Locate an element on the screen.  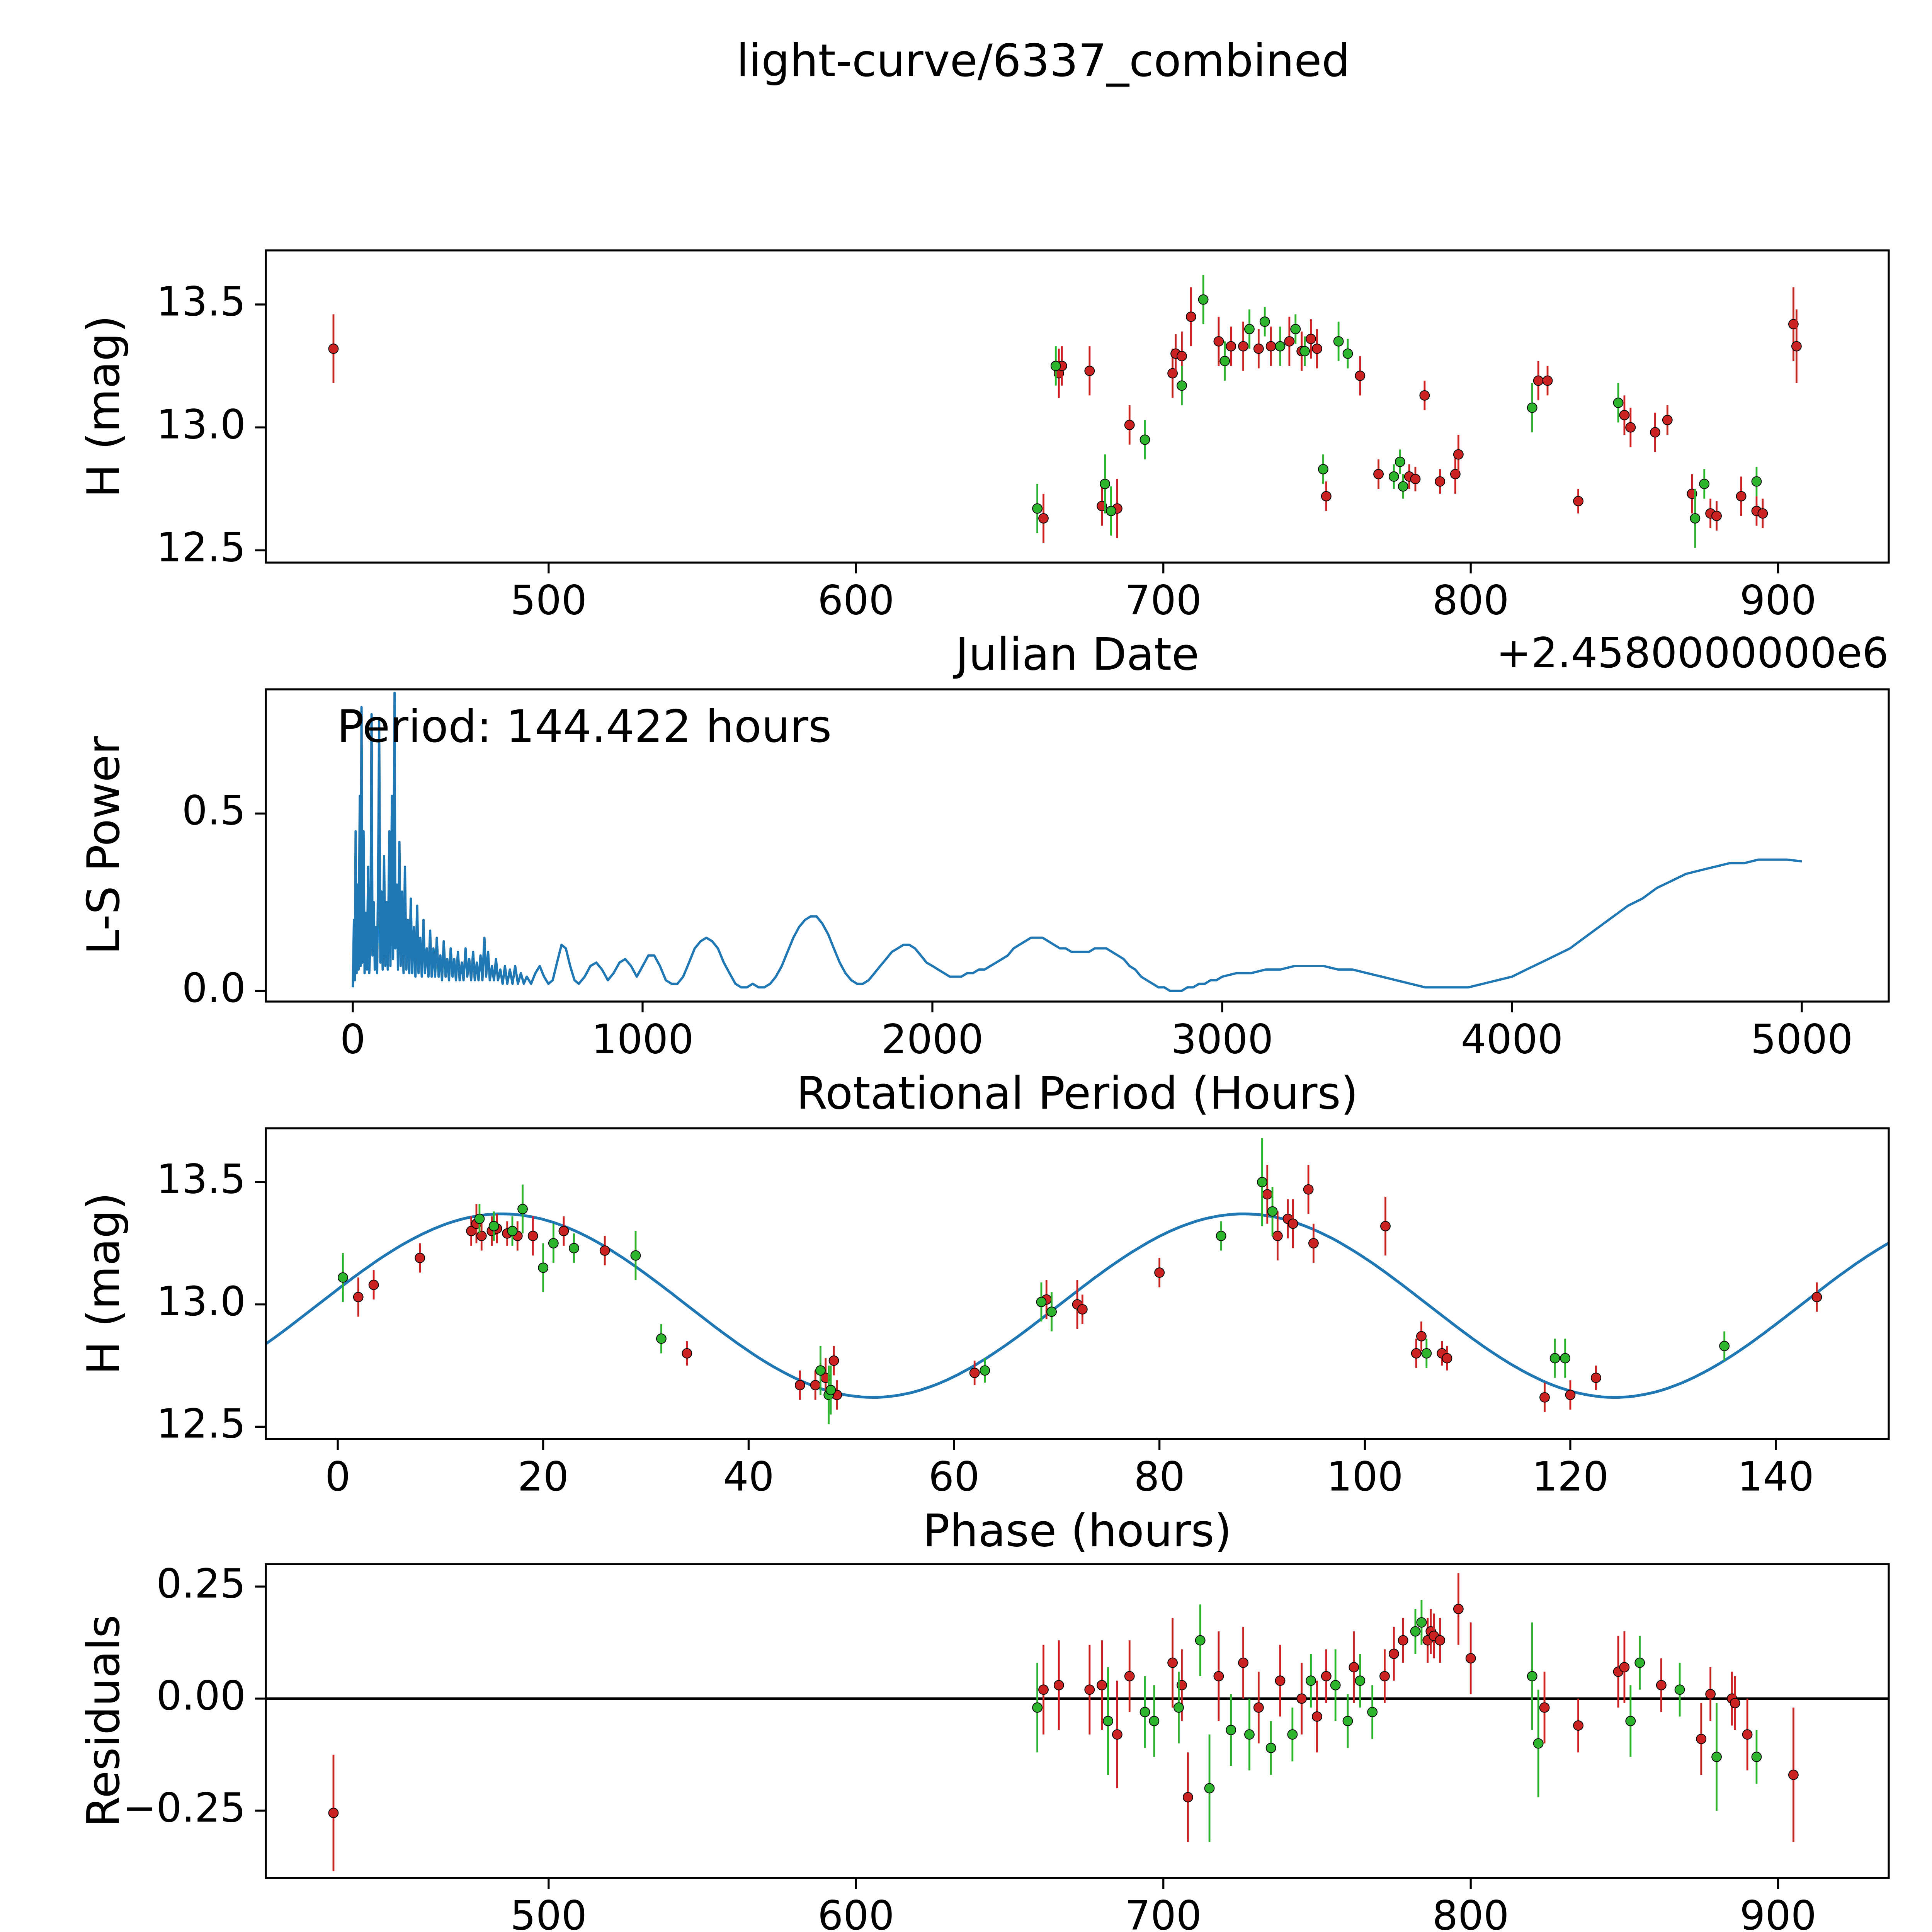
plot-area-lightcurve-jd is located at coordinates (1065, 411).